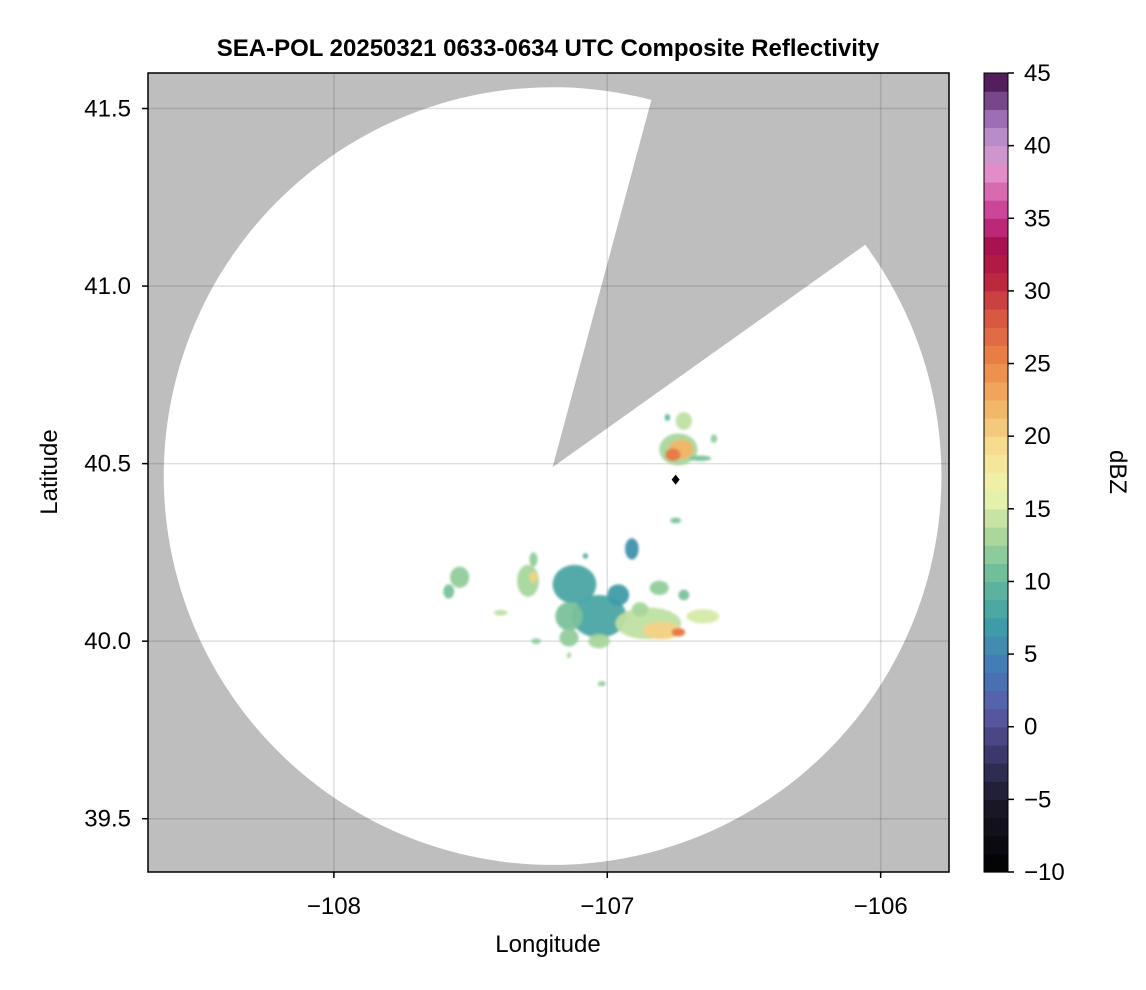 This screenshot has width=1146, height=990. What do you see at coordinates (107, 641) in the screenshot?
I see `y-tick-label: 40.0` at bounding box center [107, 641].